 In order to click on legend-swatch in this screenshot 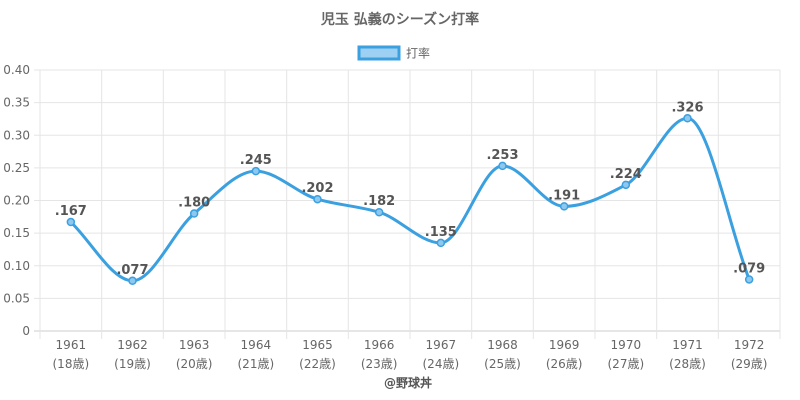, I will do `click(379, 53)`.